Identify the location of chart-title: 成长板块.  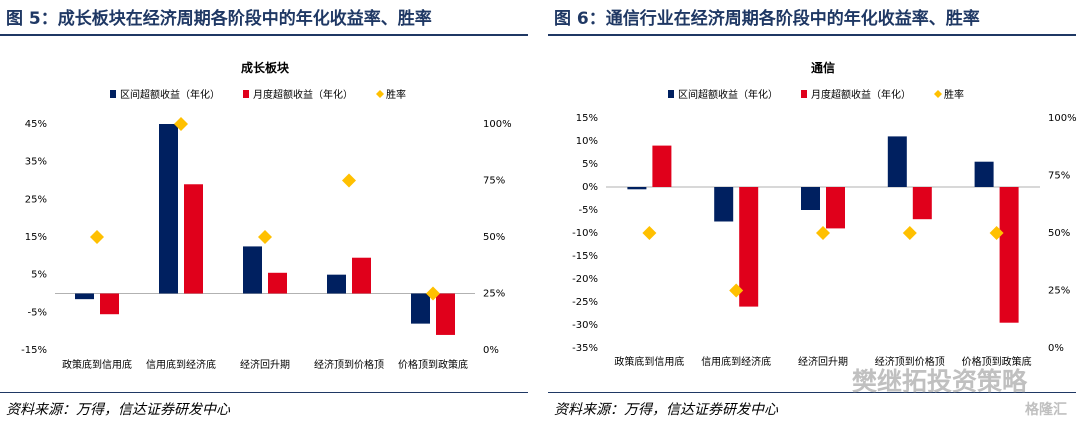
(265, 67).